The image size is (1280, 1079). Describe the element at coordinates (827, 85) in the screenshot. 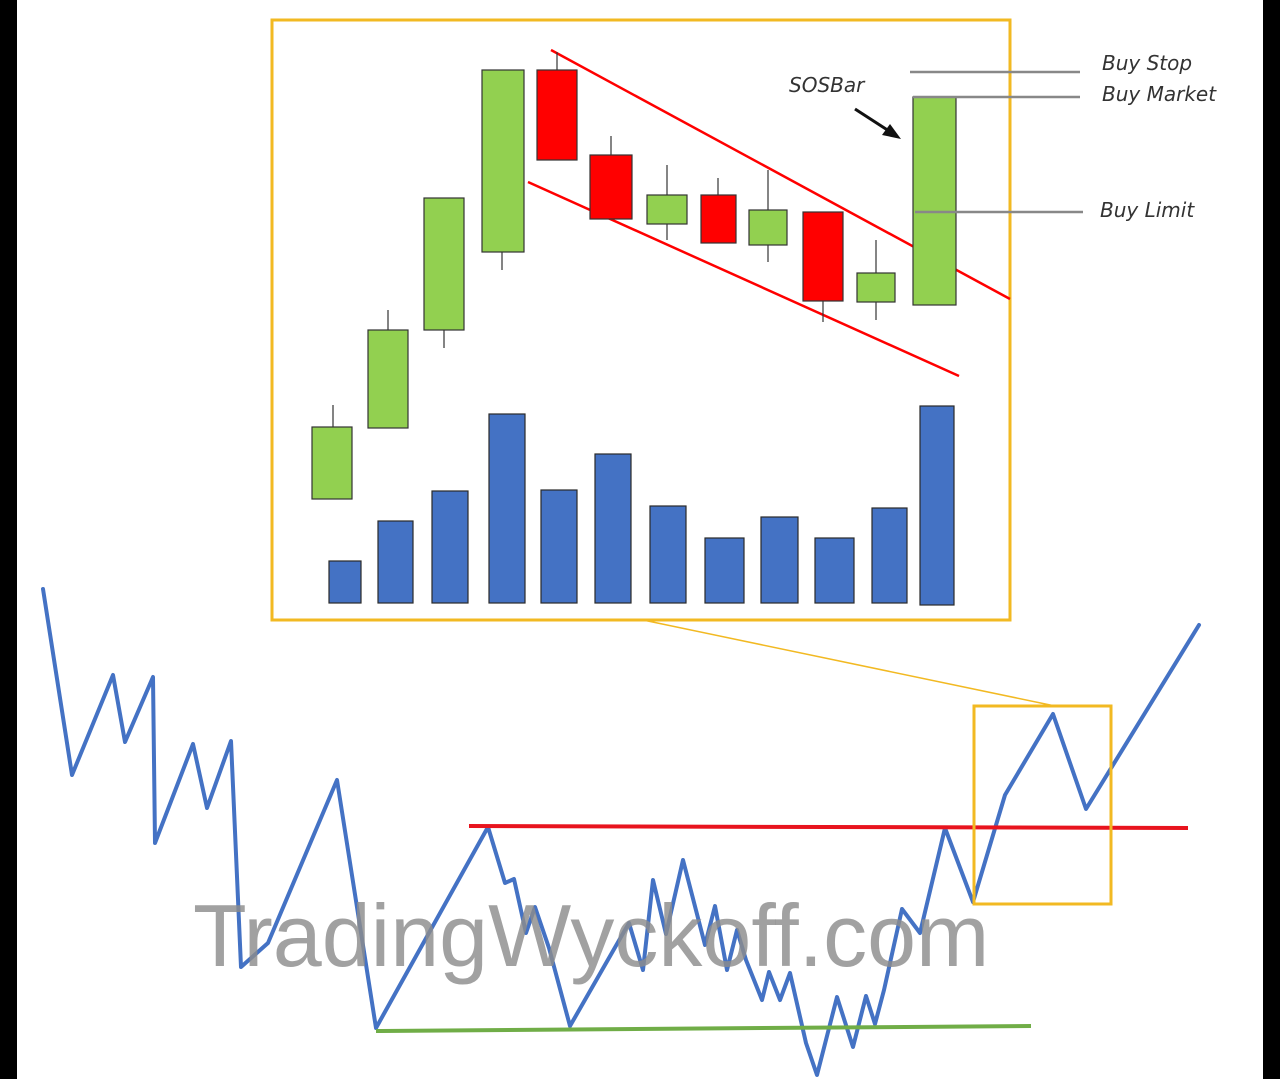

I see `sos-bar-label: SOSBar` at that location.